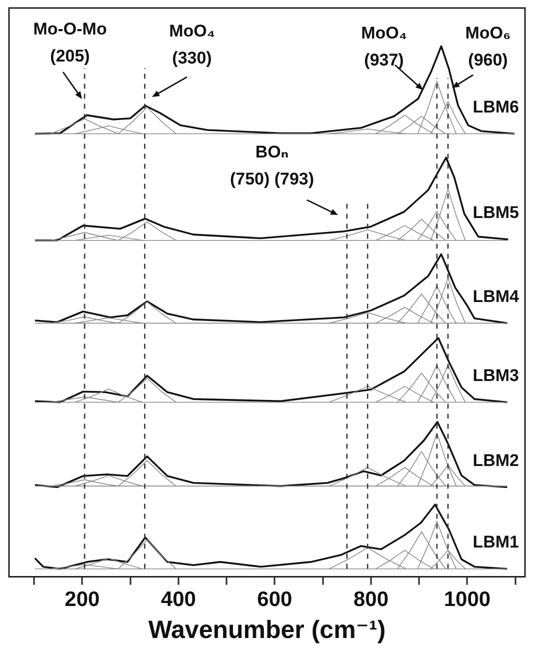 The height and width of the screenshot is (654, 536). I want to click on series-label: LBM3, so click(495, 375).